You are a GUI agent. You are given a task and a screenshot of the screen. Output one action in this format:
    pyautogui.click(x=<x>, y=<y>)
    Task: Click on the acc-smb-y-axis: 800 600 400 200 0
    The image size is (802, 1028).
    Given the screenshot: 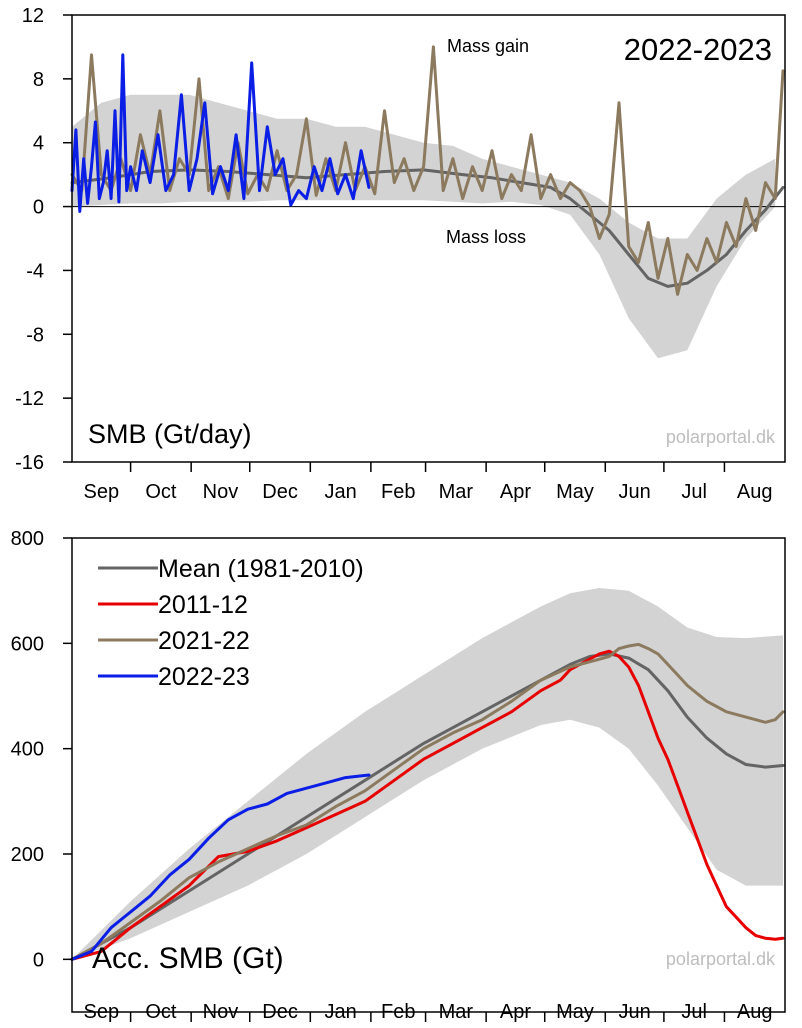 What is the action you would take?
    pyautogui.click(x=41, y=749)
    